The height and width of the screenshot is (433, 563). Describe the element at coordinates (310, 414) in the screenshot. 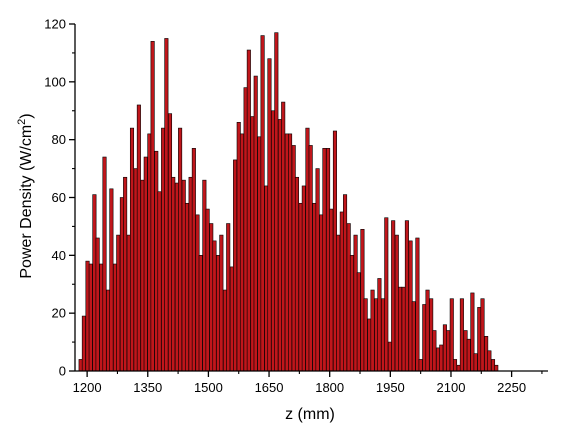

I see `x-axis-title: z (mm)` at that location.